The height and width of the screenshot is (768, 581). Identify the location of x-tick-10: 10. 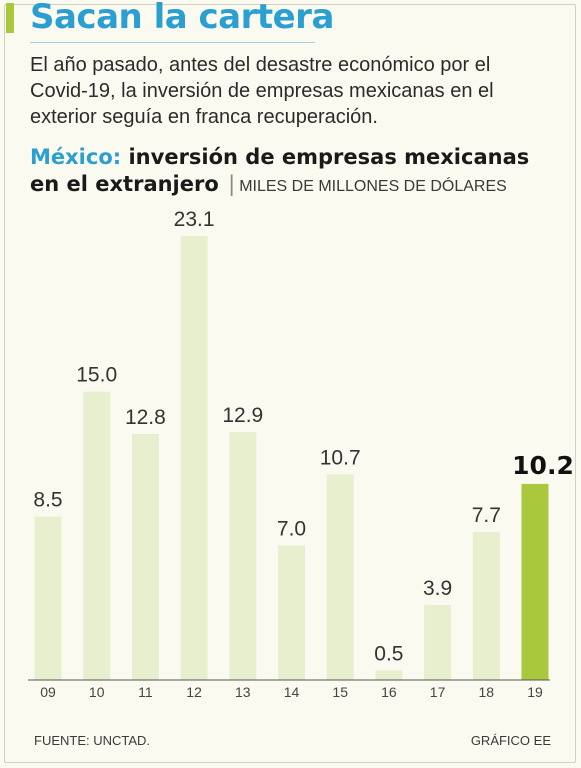
(97, 692).